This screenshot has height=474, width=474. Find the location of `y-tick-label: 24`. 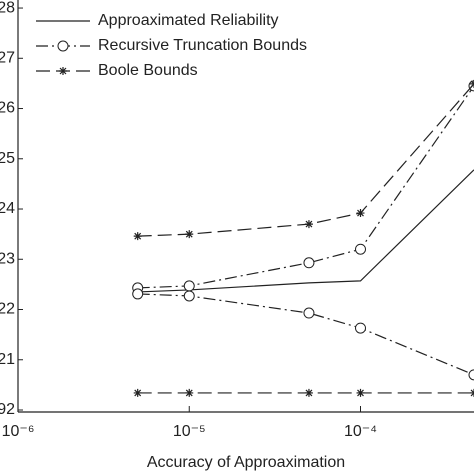

y-tick-label: 24 is located at coordinates (7, 208).